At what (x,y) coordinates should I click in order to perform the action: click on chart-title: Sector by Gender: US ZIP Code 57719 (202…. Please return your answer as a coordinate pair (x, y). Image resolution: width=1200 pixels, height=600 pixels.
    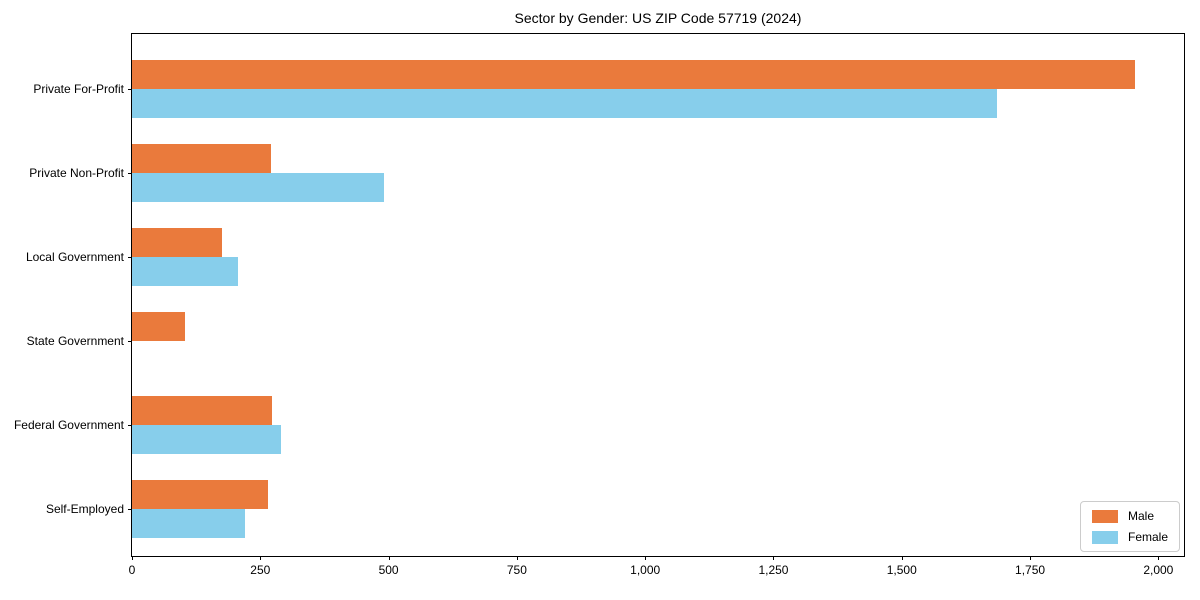
    Looking at the image, I should click on (658, 18).